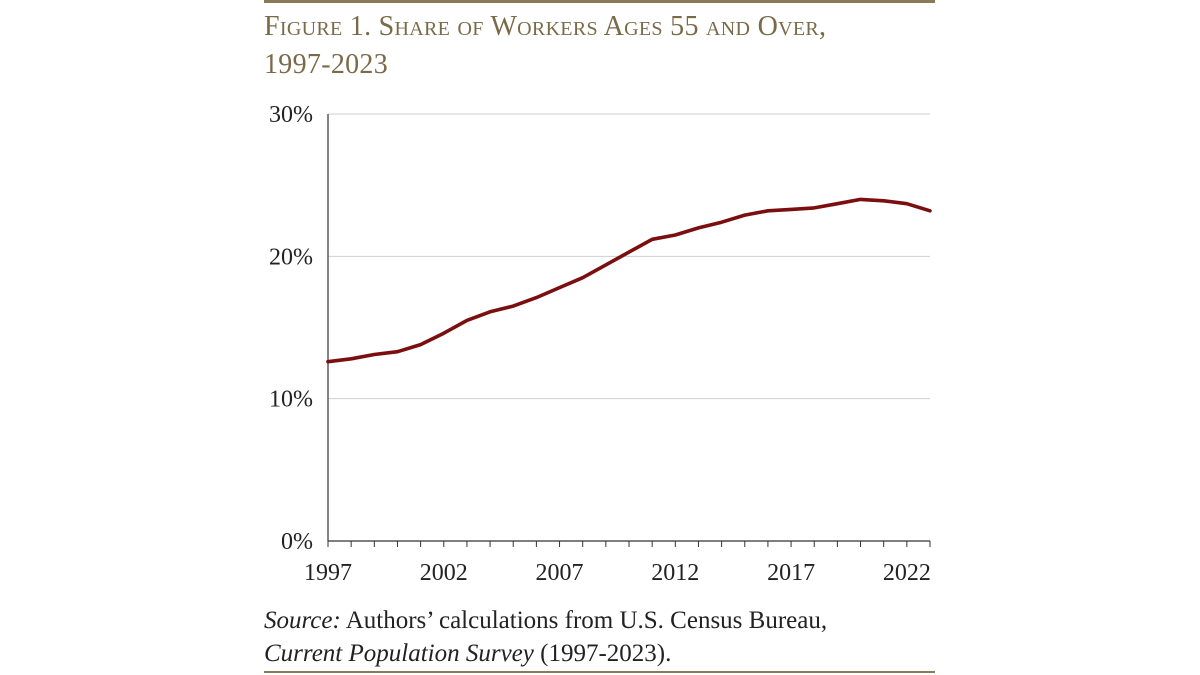 This screenshot has width=1200, height=675. What do you see at coordinates (291, 115) in the screenshot?
I see `y-tick-label: 30%` at bounding box center [291, 115].